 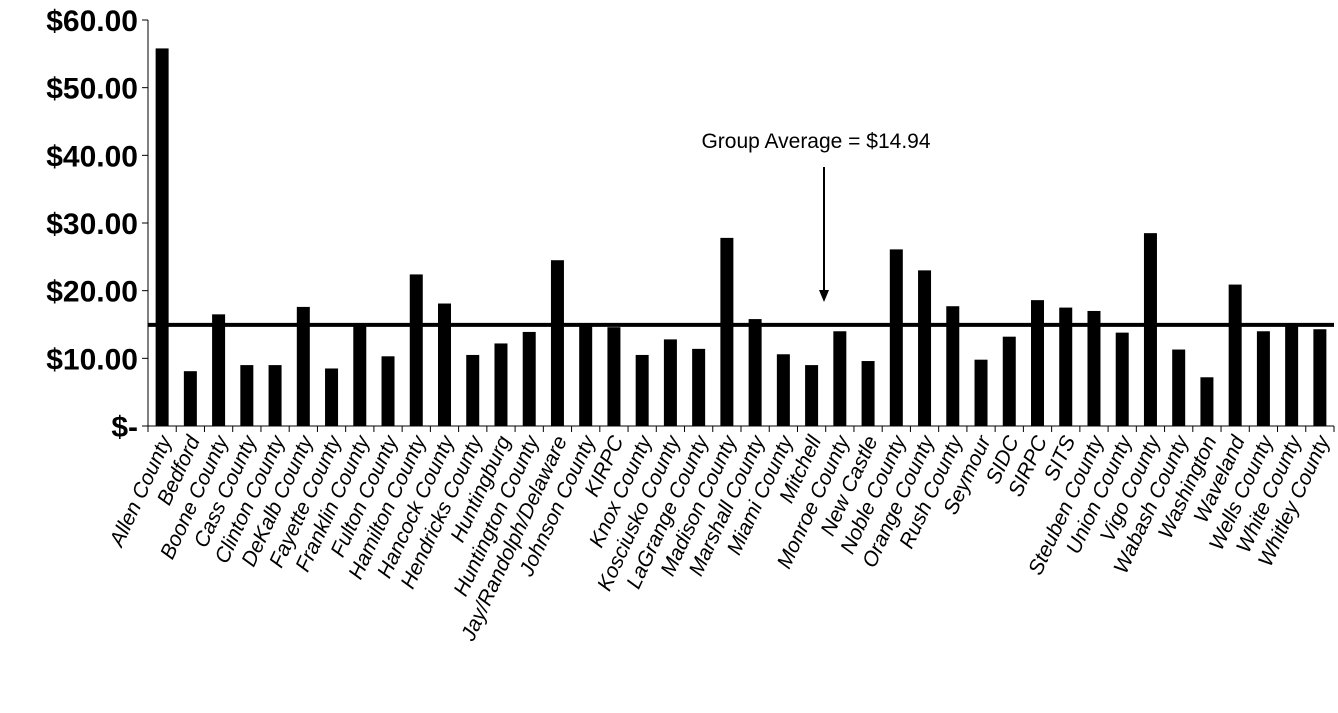 What do you see at coordinates (124, 427) in the screenshot?
I see `y-tick-label: $-` at bounding box center [124, 427].